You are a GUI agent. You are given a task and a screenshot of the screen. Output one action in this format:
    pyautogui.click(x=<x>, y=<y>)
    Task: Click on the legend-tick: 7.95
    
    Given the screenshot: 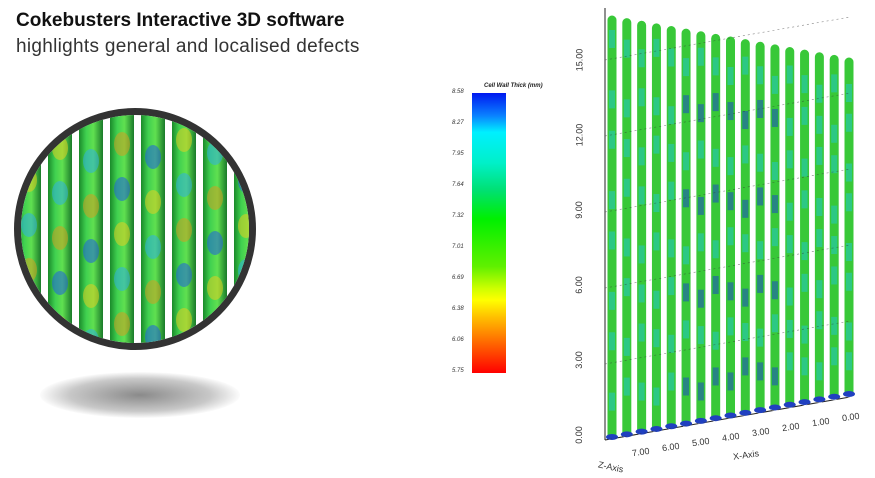 What is the action you would take?
    pyautogui.click(x=458, y=154)
    